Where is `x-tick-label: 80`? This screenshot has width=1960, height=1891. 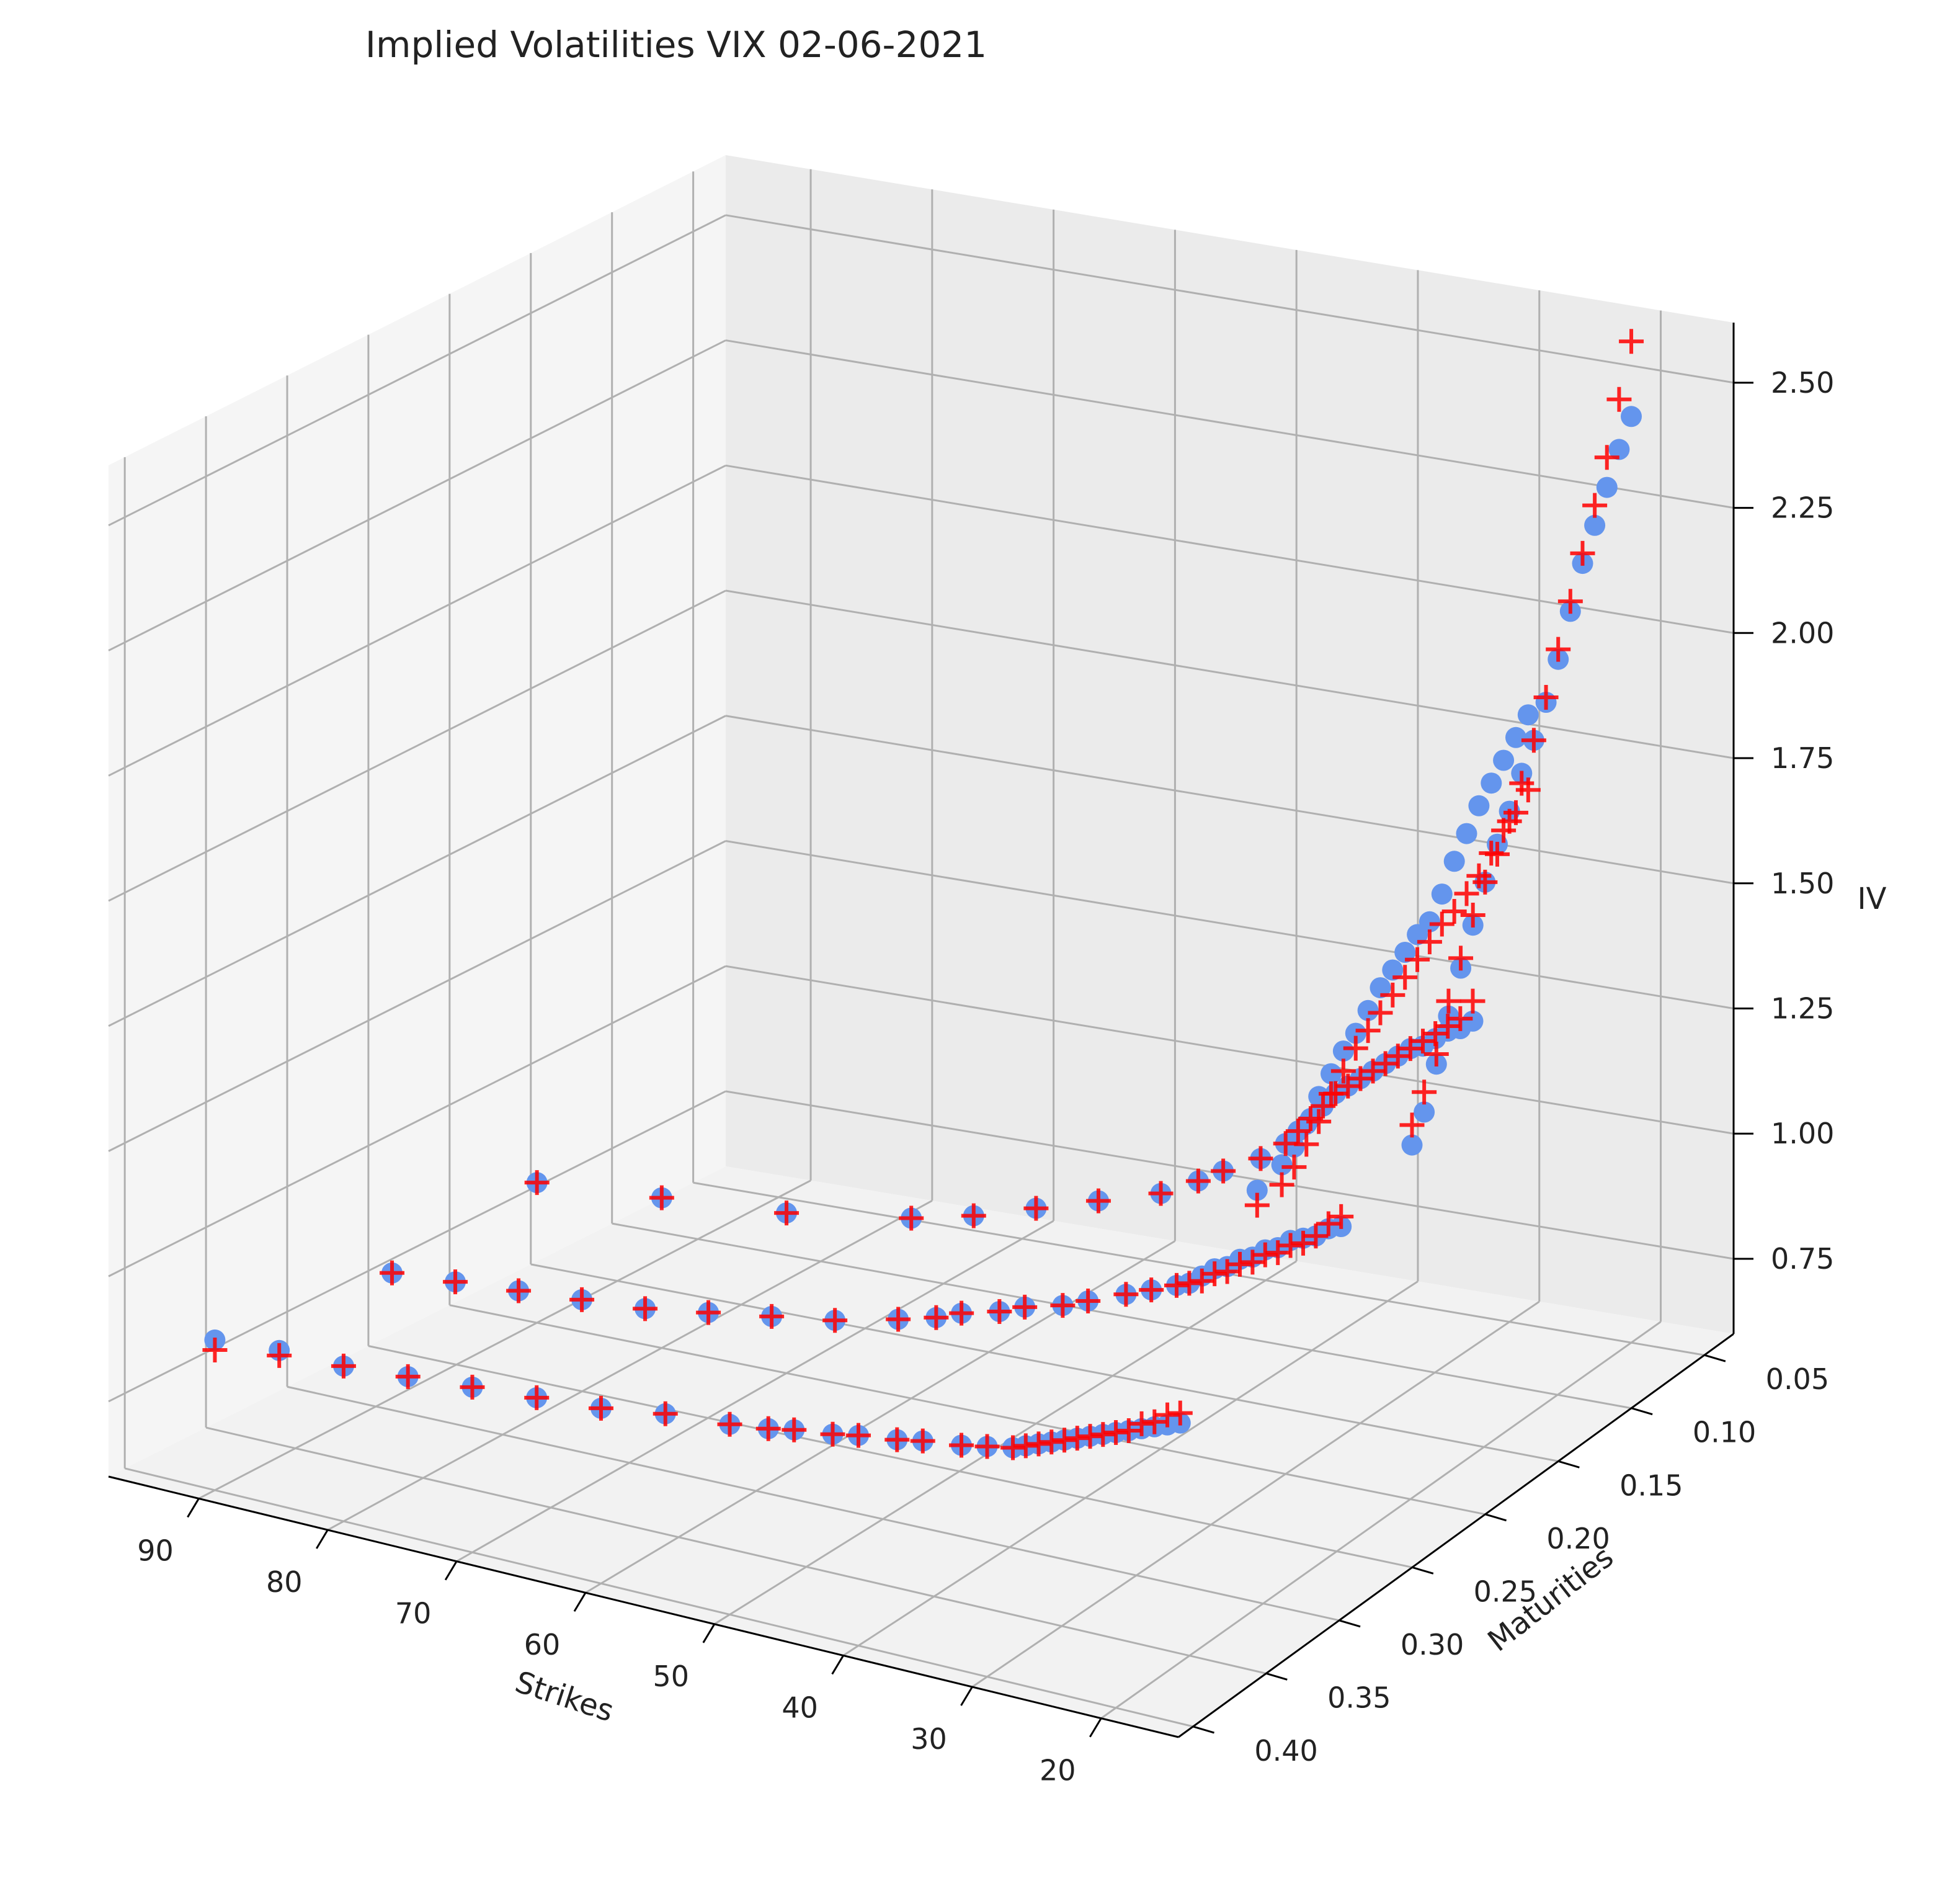
x-tick-label: 80 is located at coordinates (284, 1582).